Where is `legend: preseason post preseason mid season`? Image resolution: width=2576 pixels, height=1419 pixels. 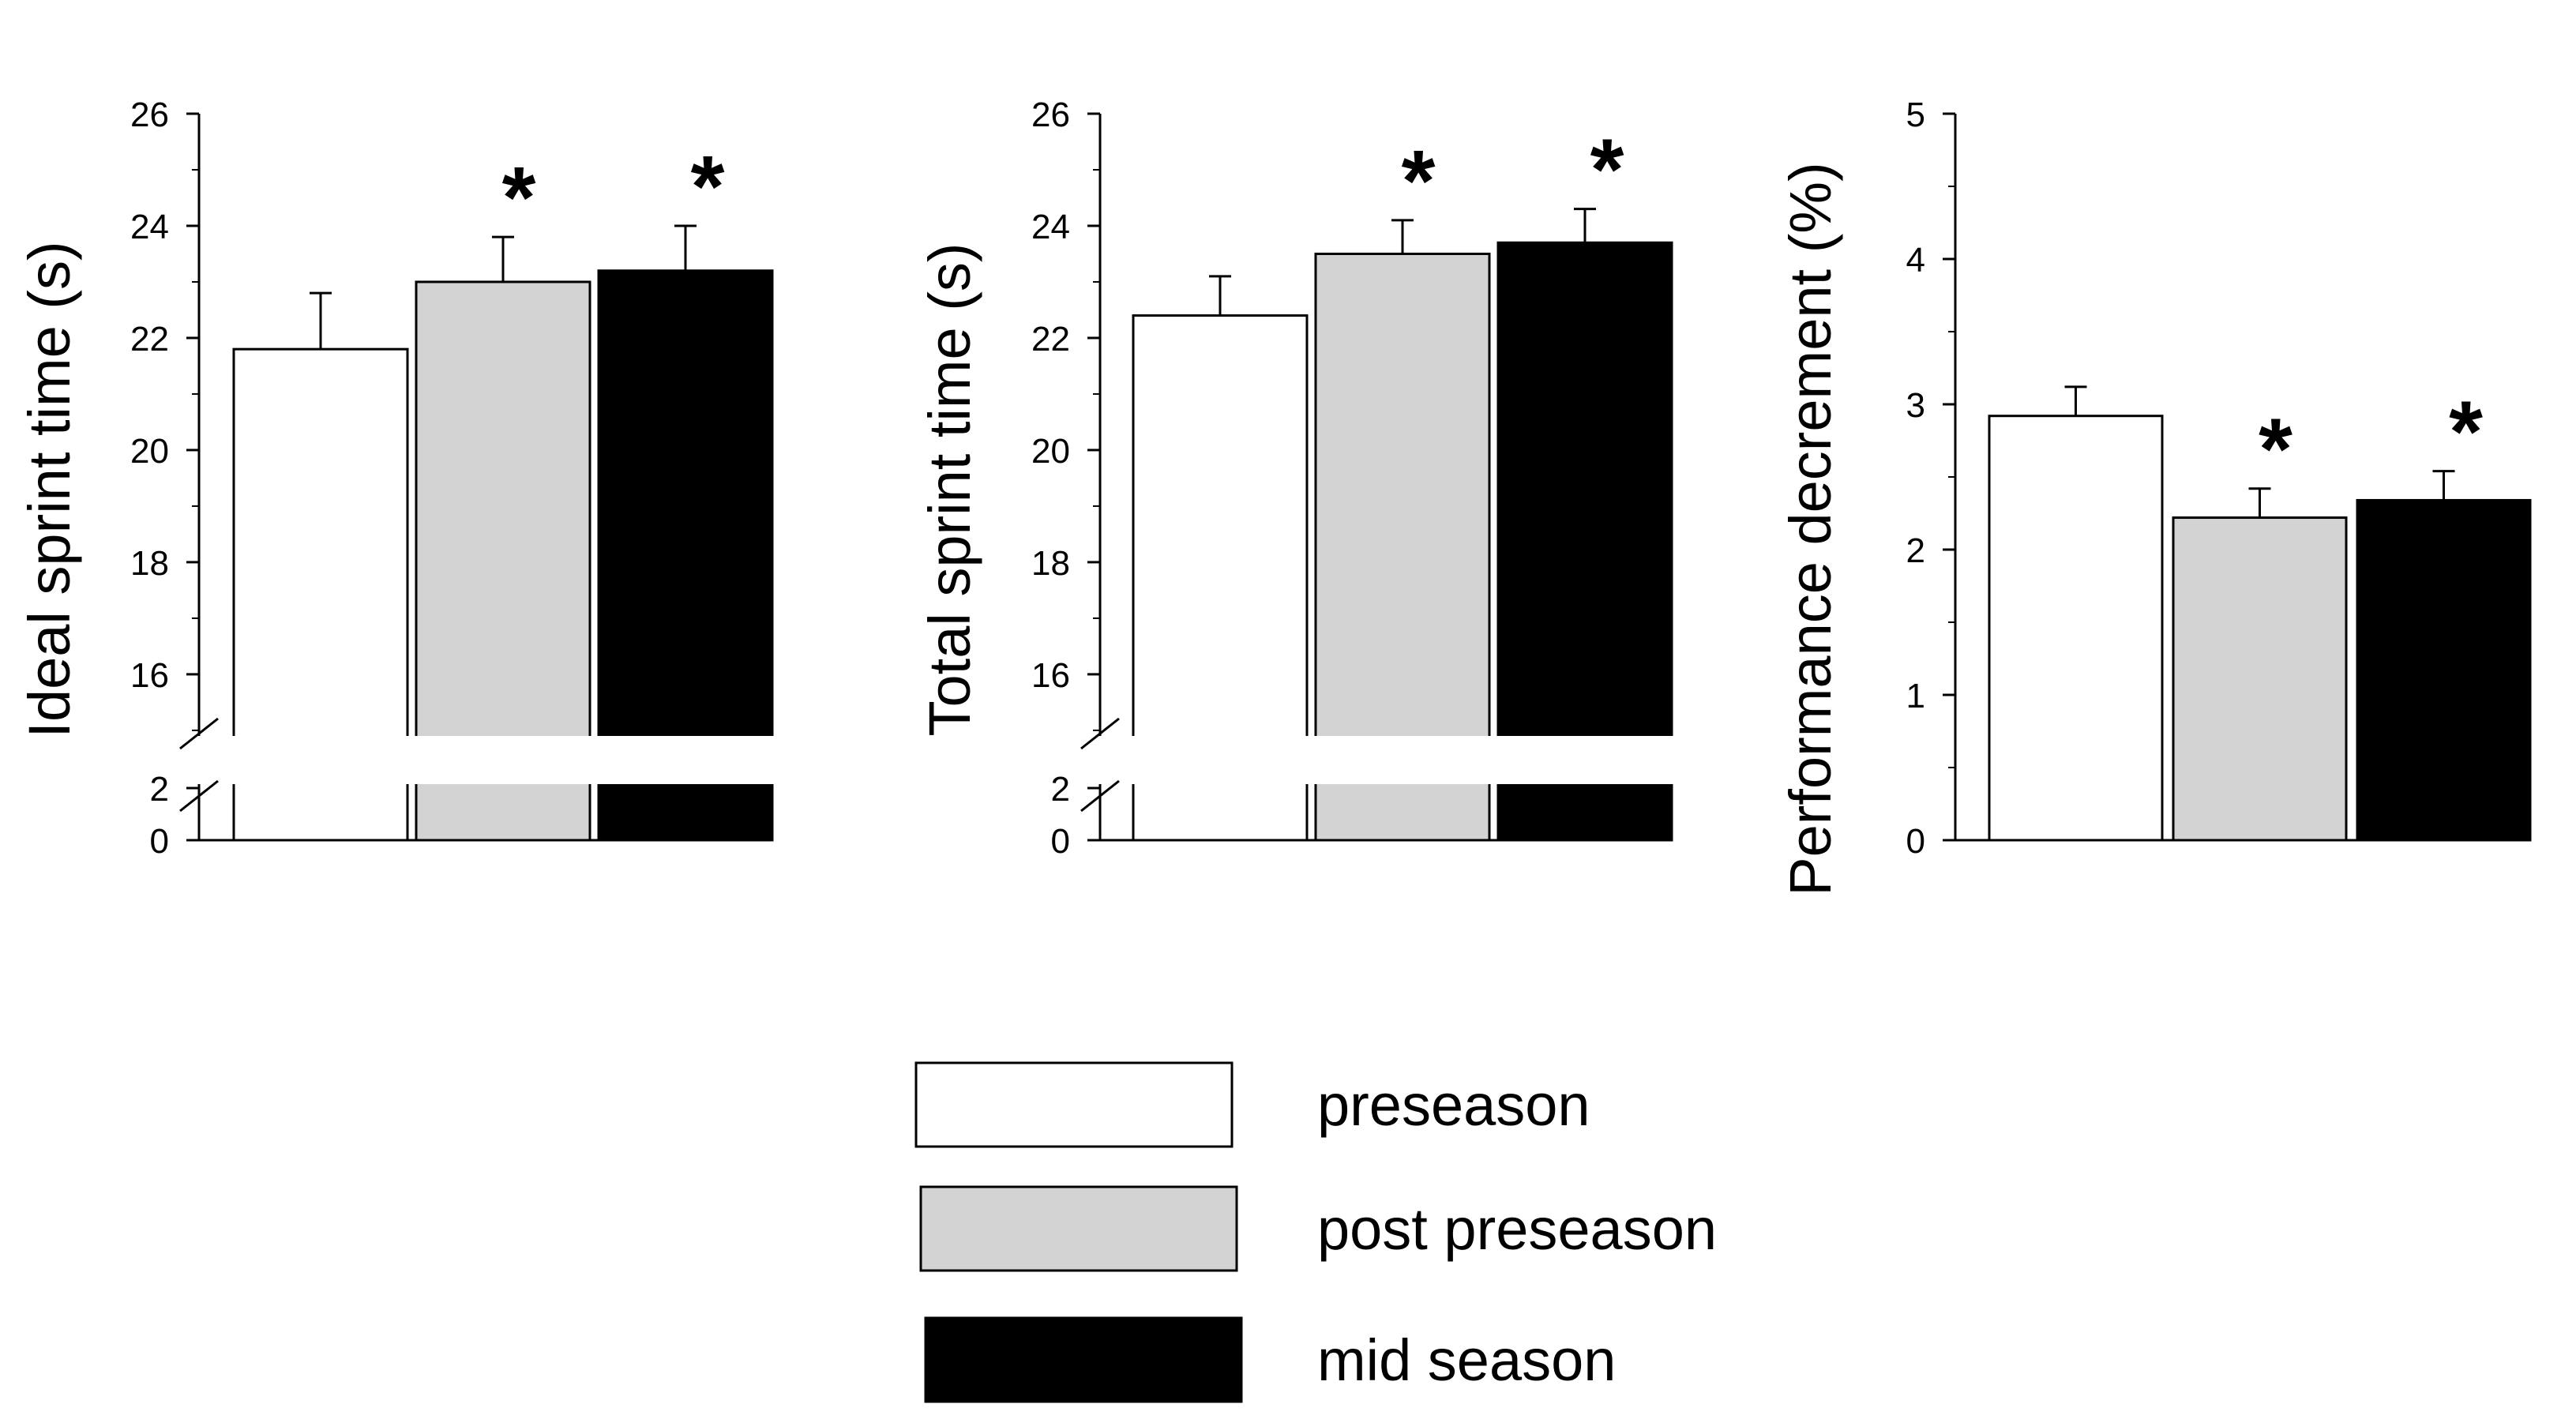 legend: preseason post preseason mid season is located at coordinates (1315, 1232).